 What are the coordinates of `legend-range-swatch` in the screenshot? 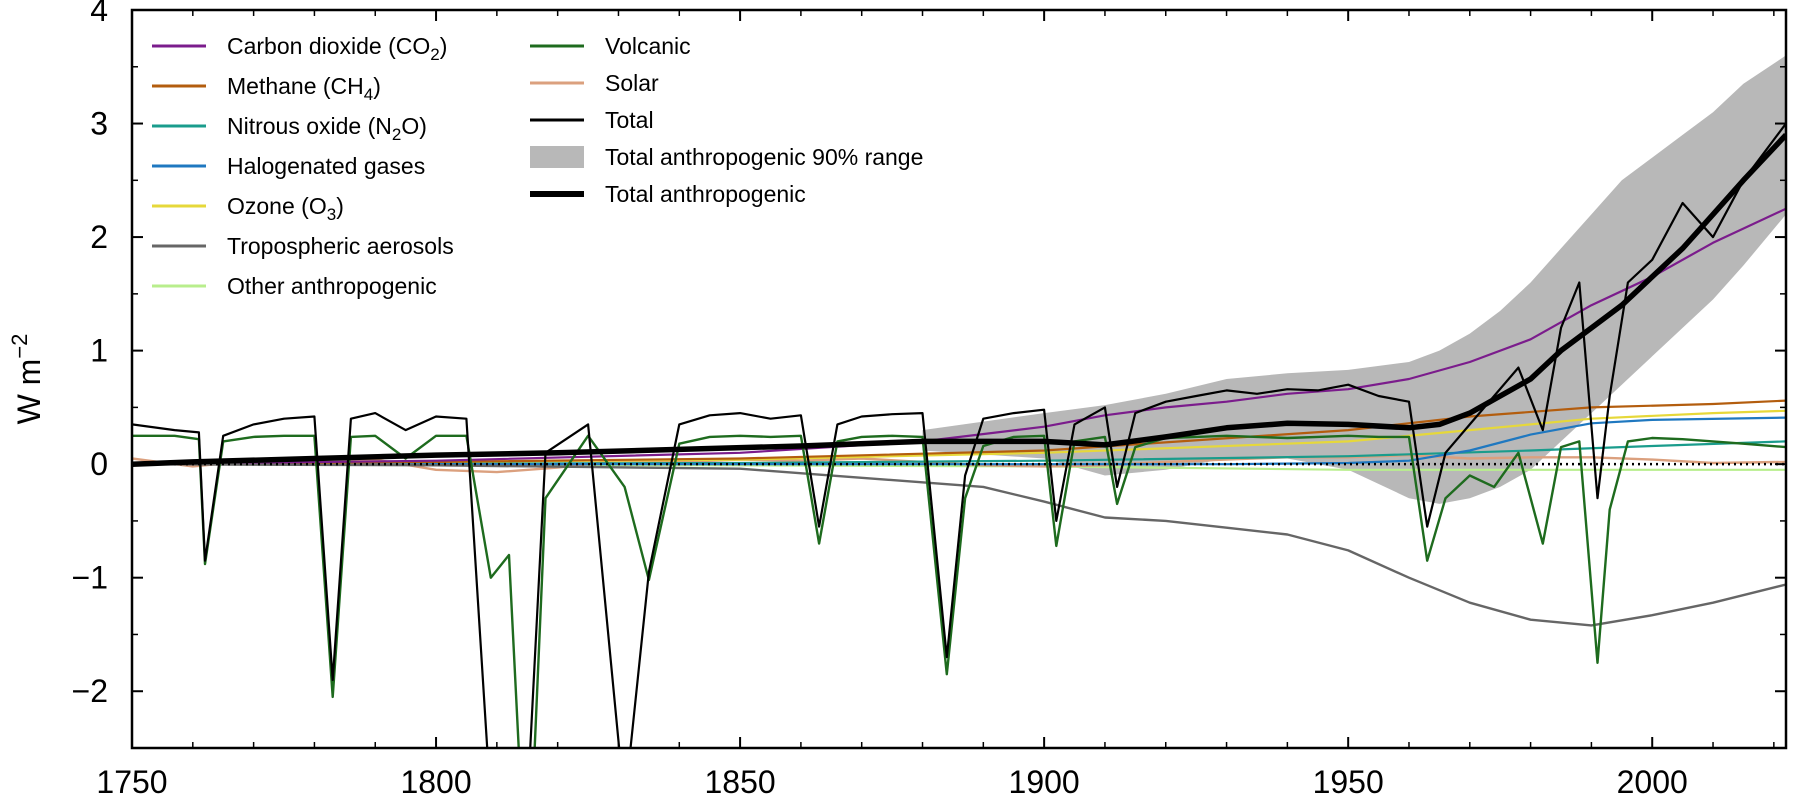 It's located at (557, 157).